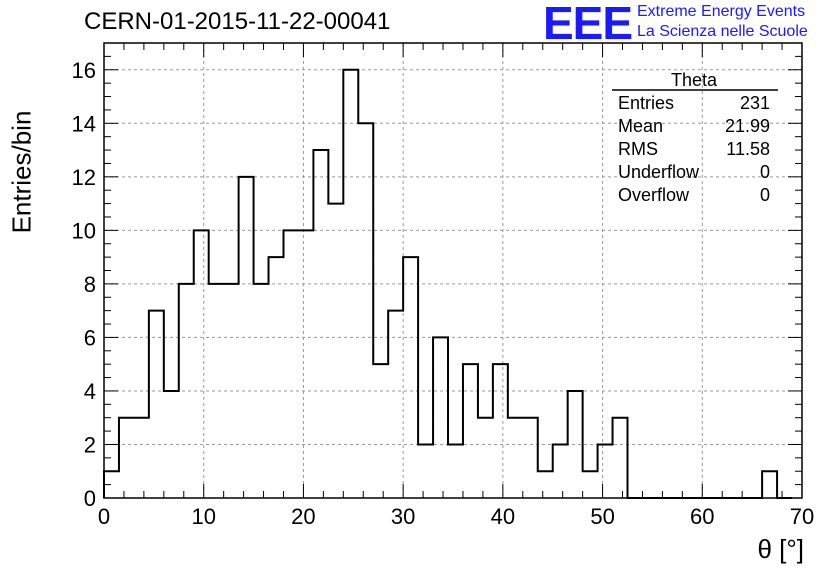 The height and width of the screenshot is (572, 836). What do you see at coordinates (721, 11) in the screenshot?
I see `logo-caption-line1: Extreme Energy Events` at bounding box center [721, 11].